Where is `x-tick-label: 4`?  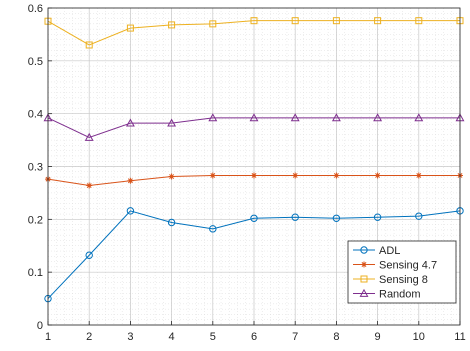 x-tick-label: 4 is located at coordinates (172, 337).